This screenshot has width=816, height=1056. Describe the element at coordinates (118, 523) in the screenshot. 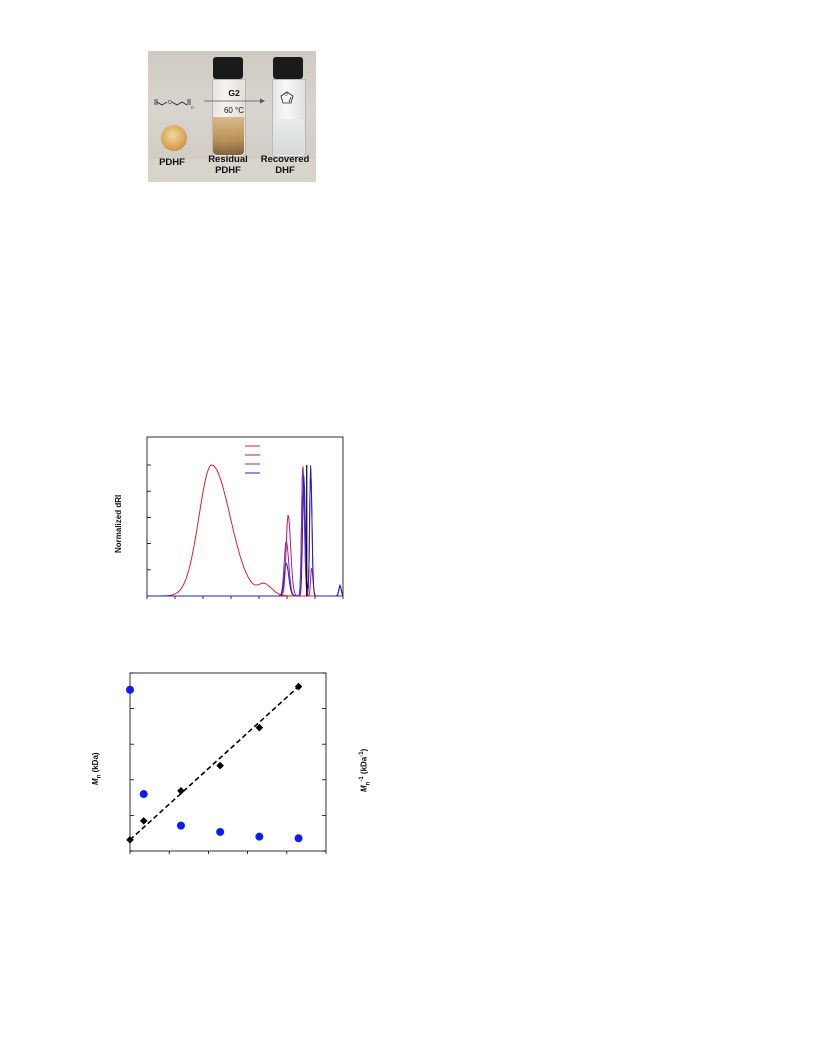

I see `chart1-ylabel: Normalized dRI` at that location.